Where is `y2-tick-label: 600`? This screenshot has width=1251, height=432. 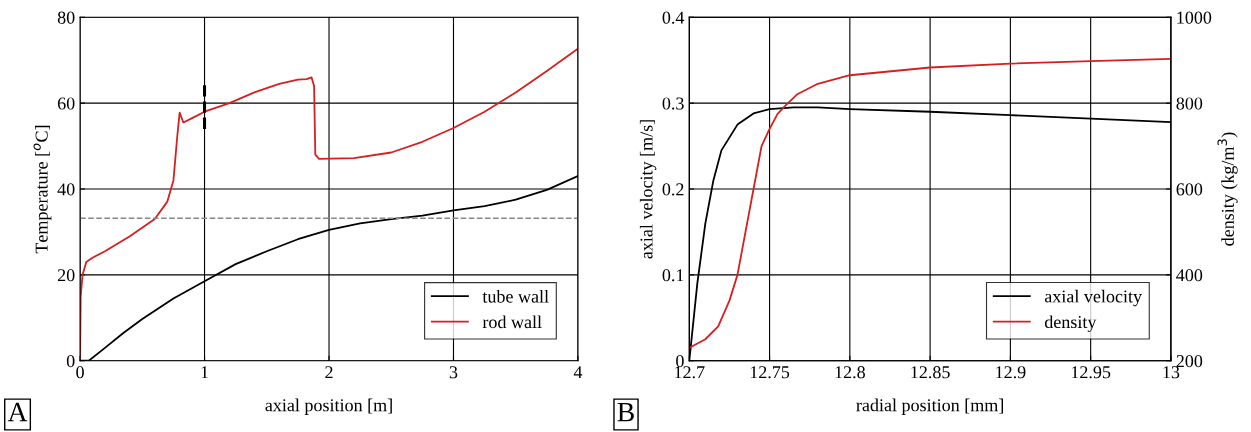
y2-tick-label: 600 is located at coordinates (1189, 189).